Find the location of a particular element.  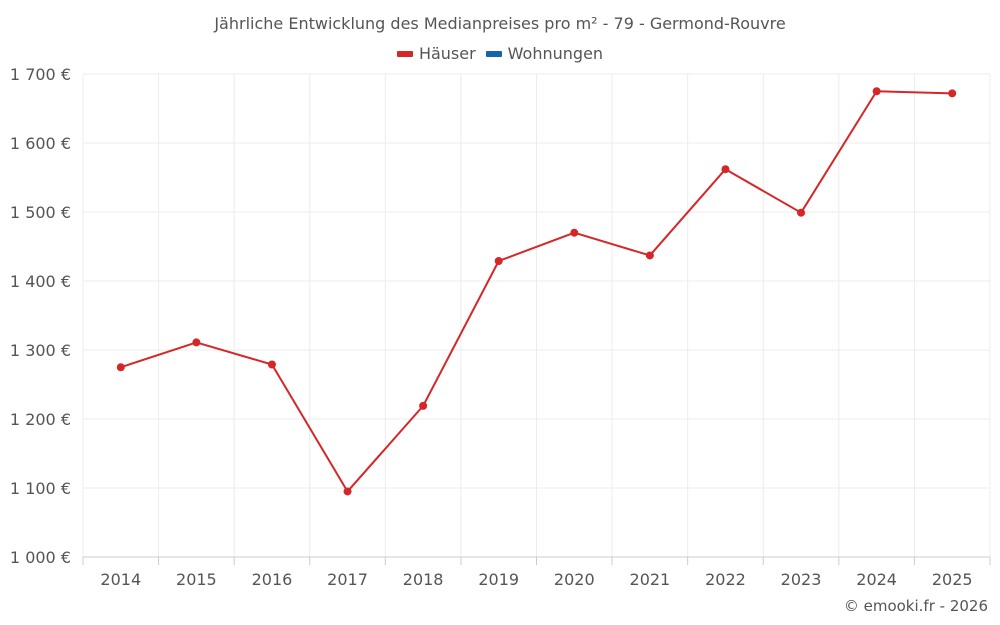

y-tick-label: 1 000 € is located at coordinates (40, 557).